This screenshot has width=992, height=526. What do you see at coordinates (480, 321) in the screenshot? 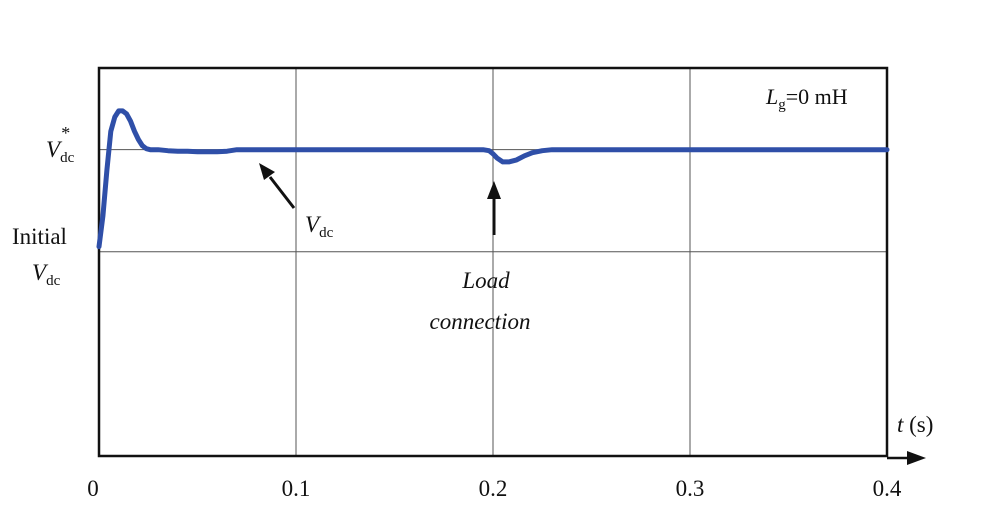
I see `load-annotation-line2: connection` at bounding box center [480, 321].